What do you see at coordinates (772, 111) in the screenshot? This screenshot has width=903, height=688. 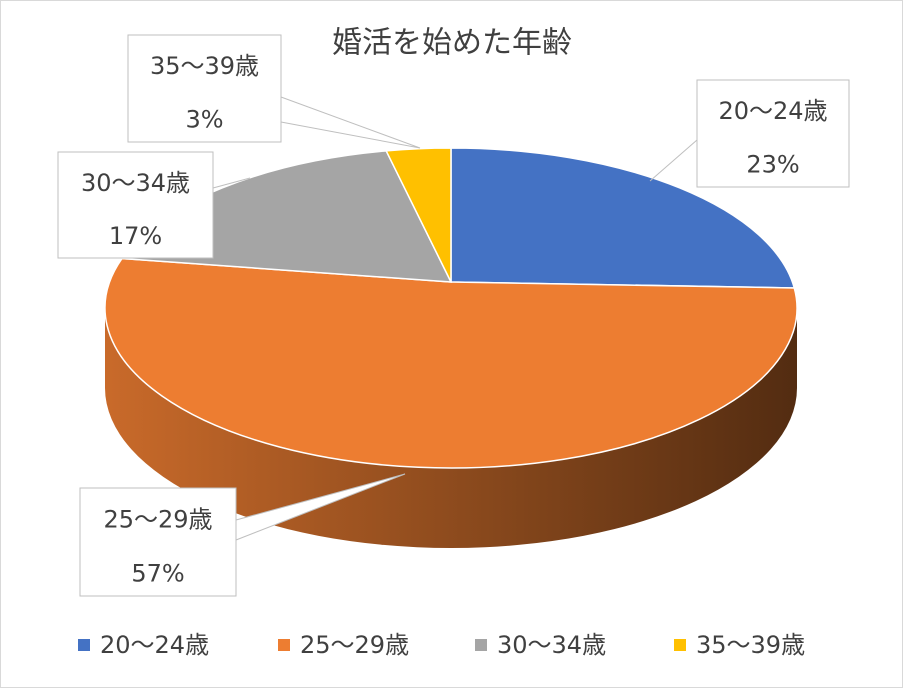 I see `category-label: 20～24歳` at bounding box center [772, 111].